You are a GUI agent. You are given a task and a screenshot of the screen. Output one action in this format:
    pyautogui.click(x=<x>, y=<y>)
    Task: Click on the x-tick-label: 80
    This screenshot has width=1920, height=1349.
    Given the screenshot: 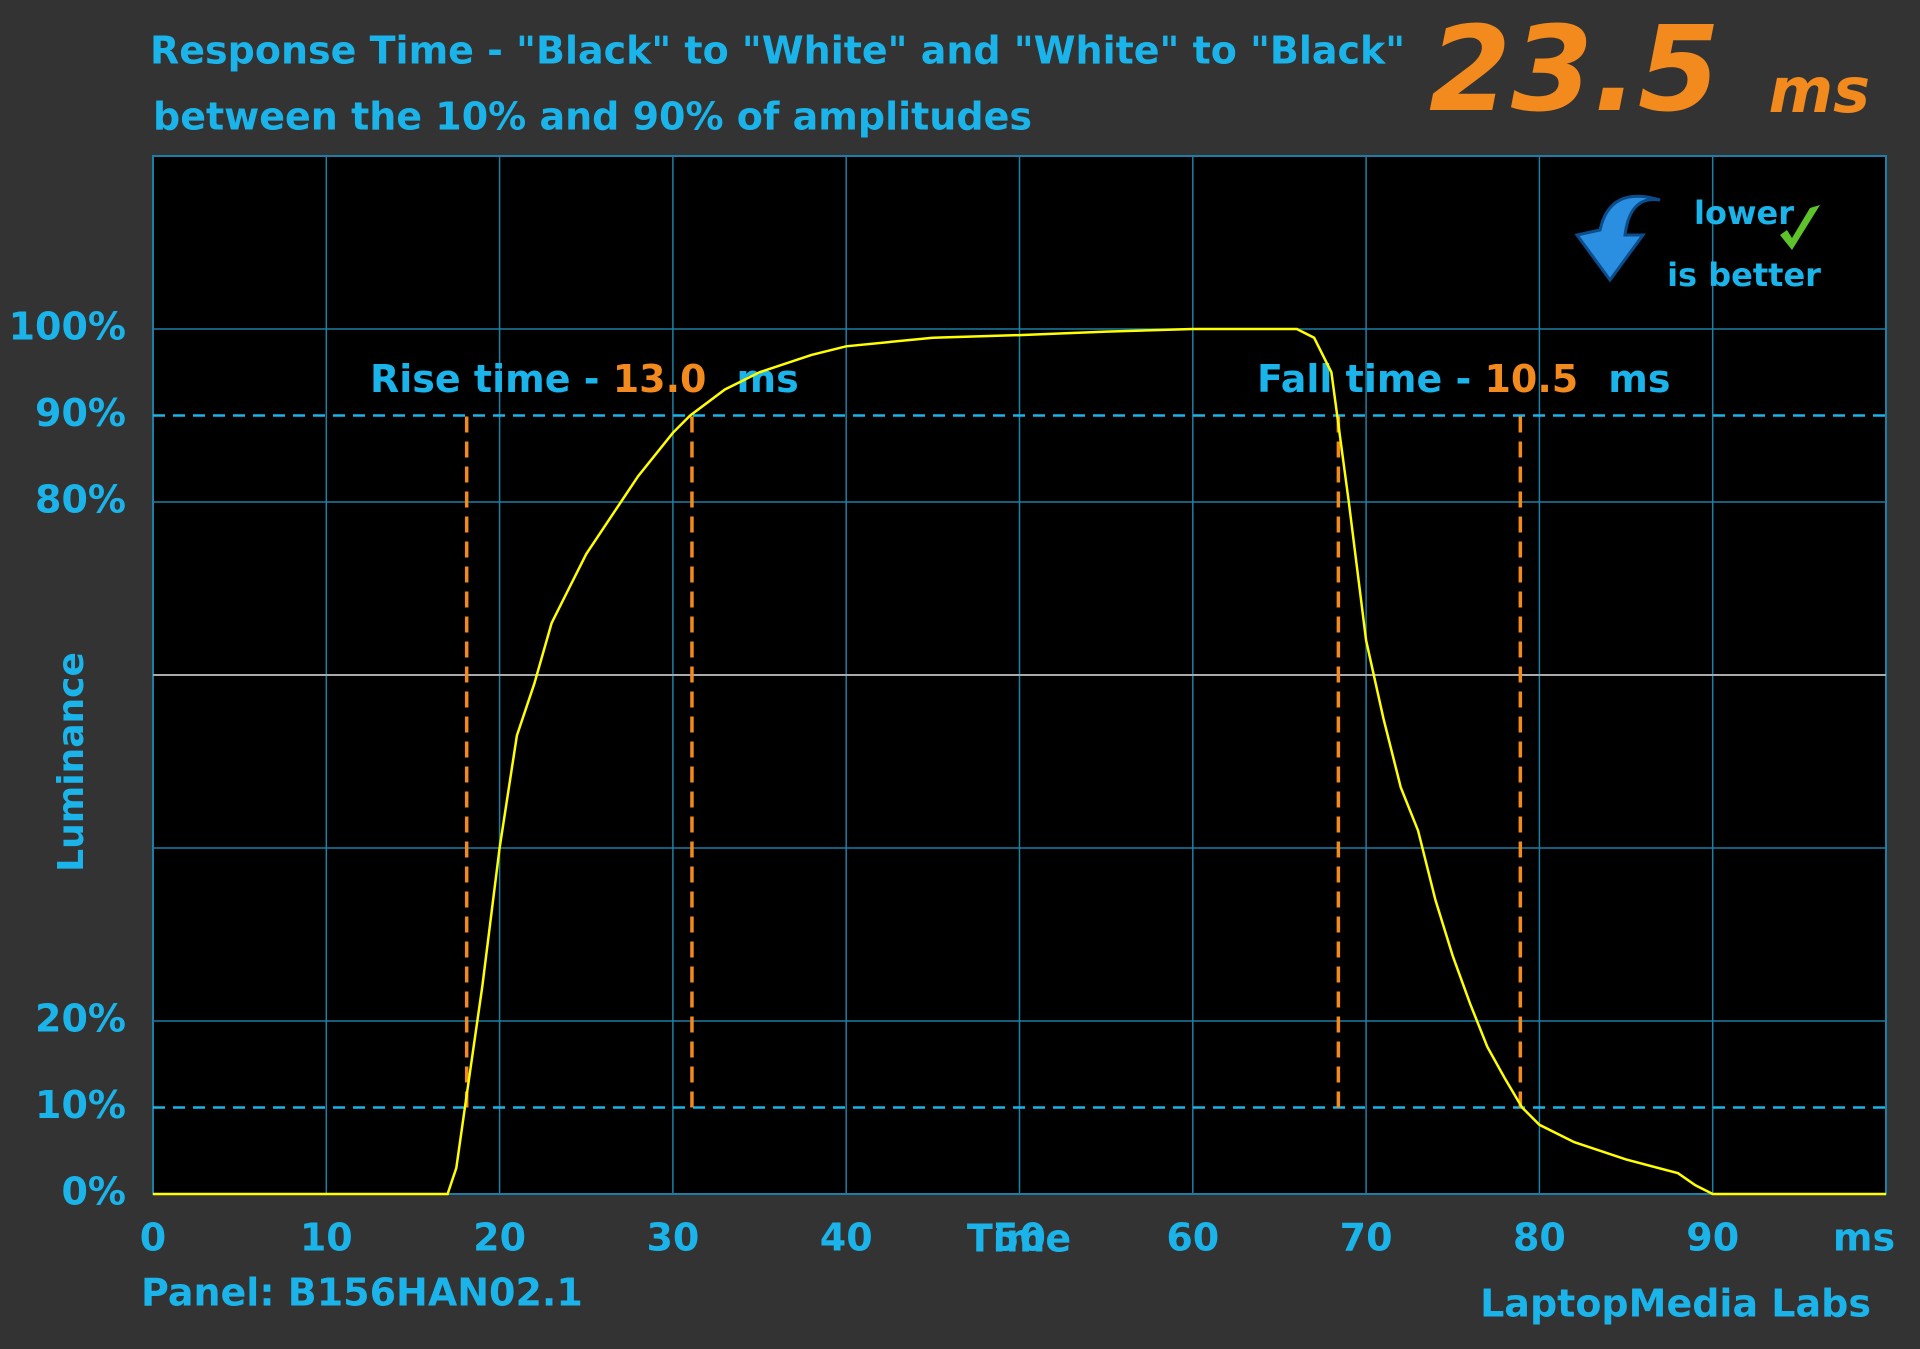 What is the action you would take?
    pyautogui.click(x=1539, y=1238)
    